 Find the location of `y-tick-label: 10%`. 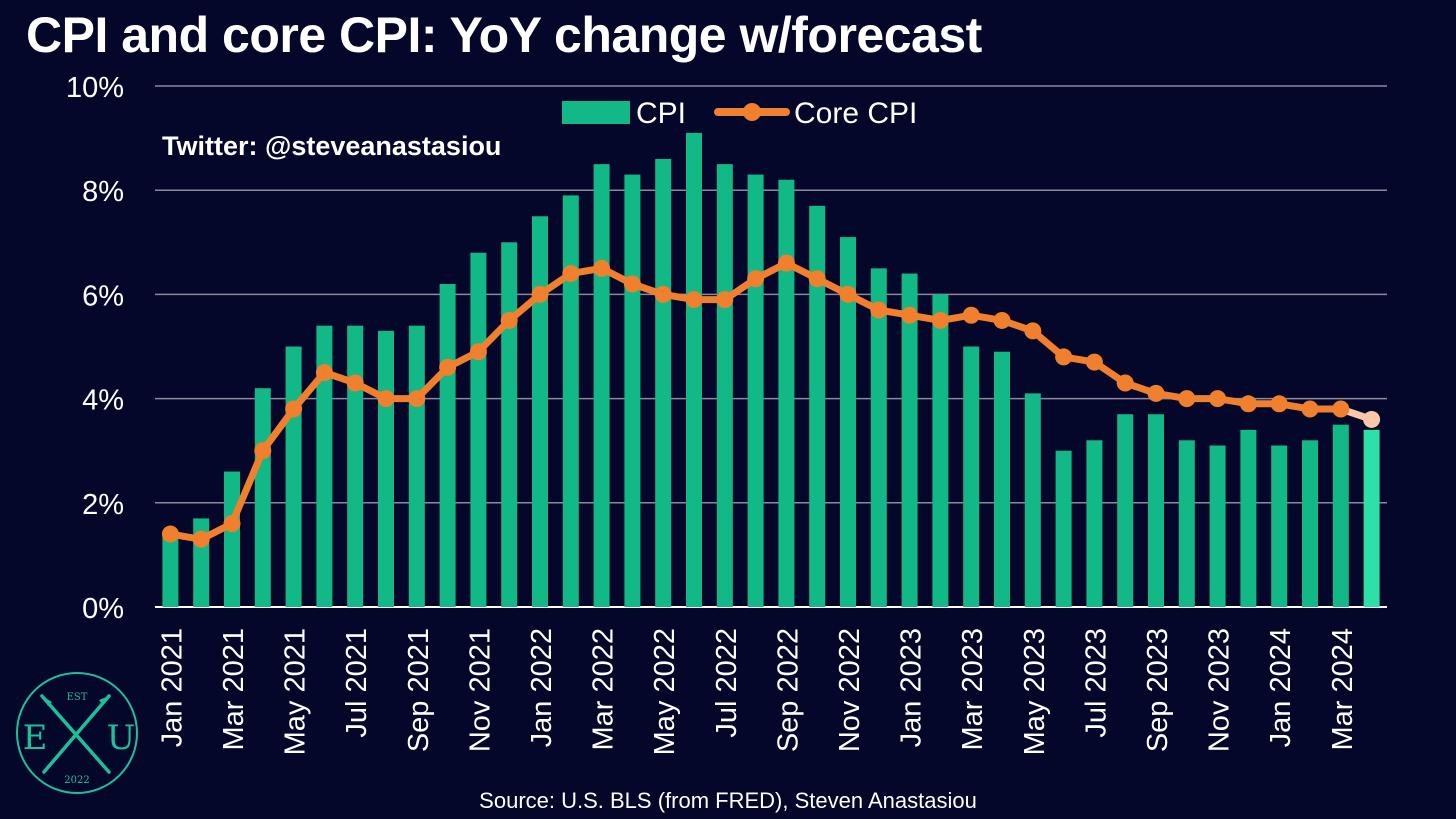

y-tick-label: 10% is located at coordinates (95, 88).